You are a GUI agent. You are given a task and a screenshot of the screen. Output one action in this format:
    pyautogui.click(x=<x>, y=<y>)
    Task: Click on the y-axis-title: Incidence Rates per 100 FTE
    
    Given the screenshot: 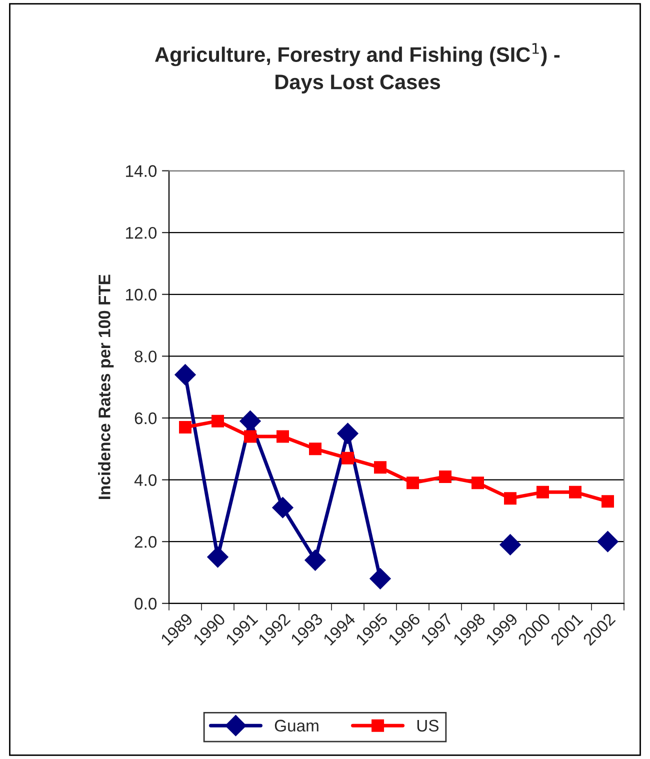 What is the action you would take?
    pyautogui.click(x=106, y=386)
    